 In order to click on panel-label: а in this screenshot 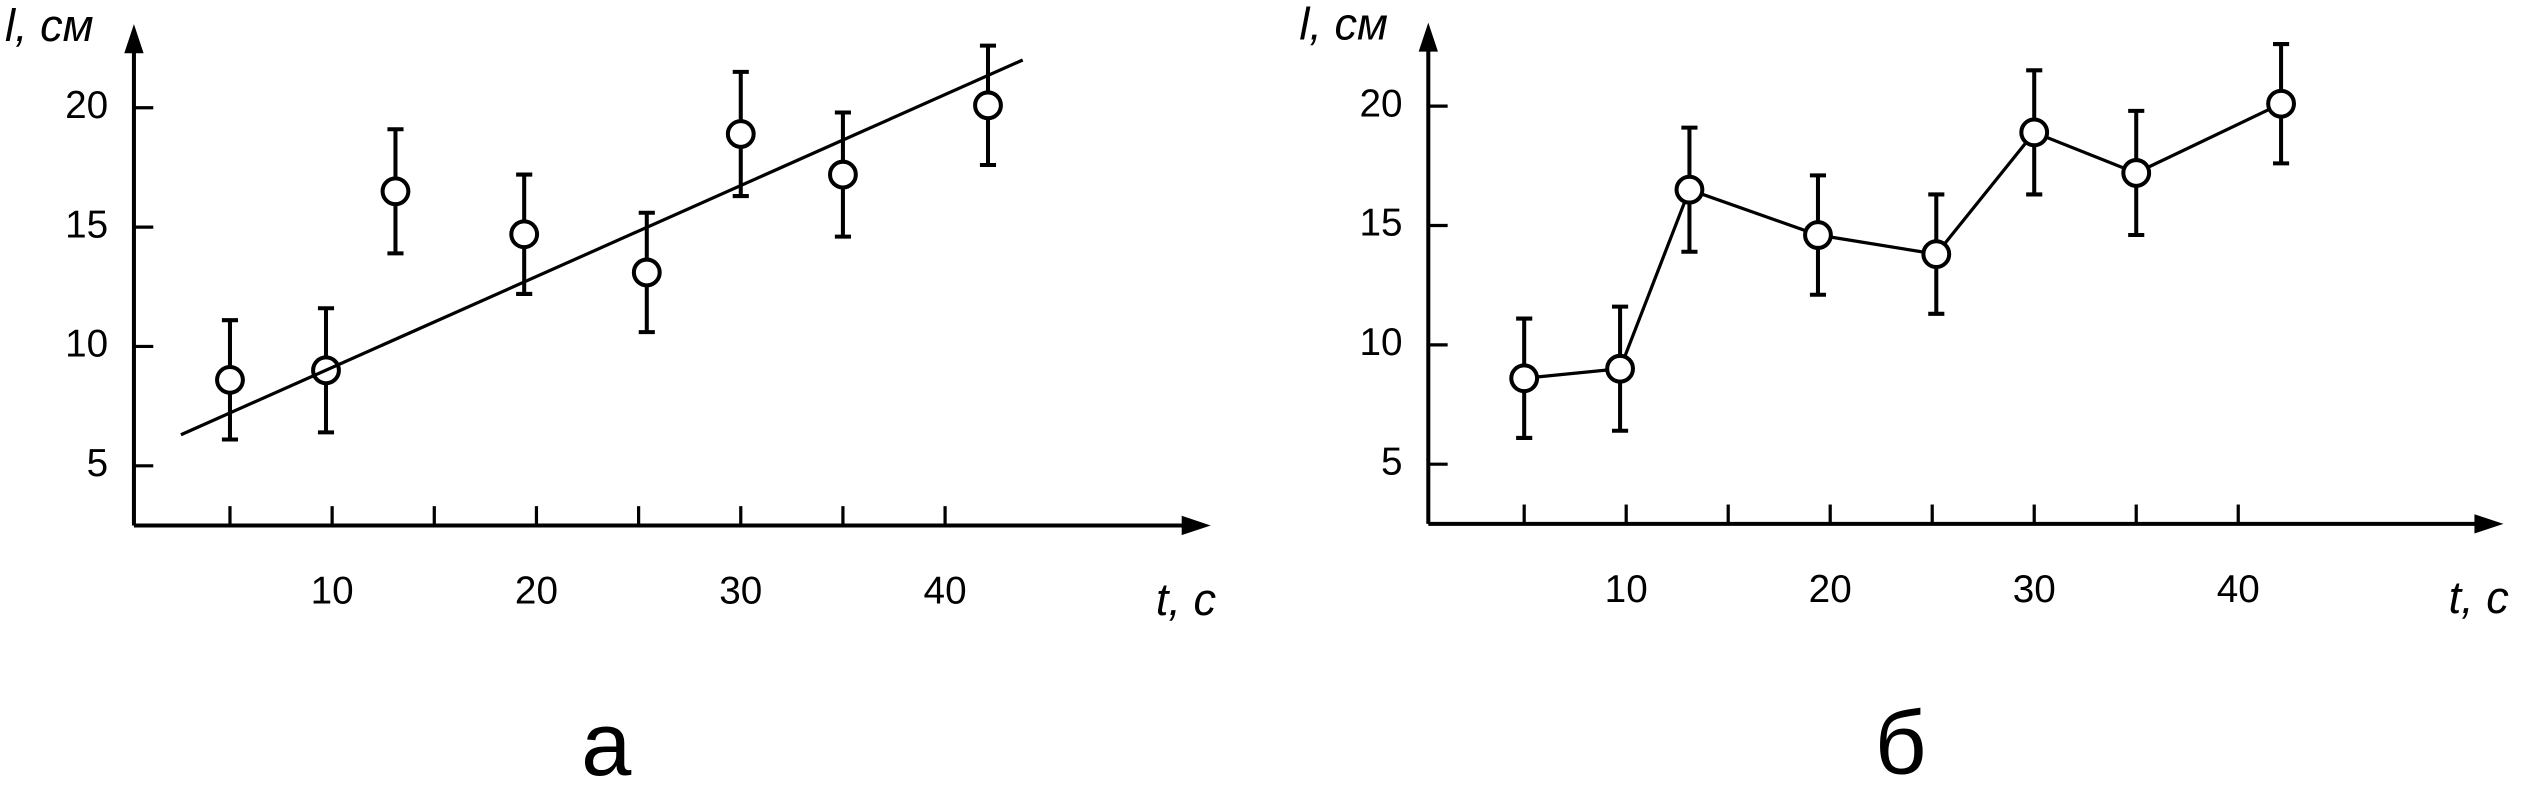, I will do `click(606, 739)`.